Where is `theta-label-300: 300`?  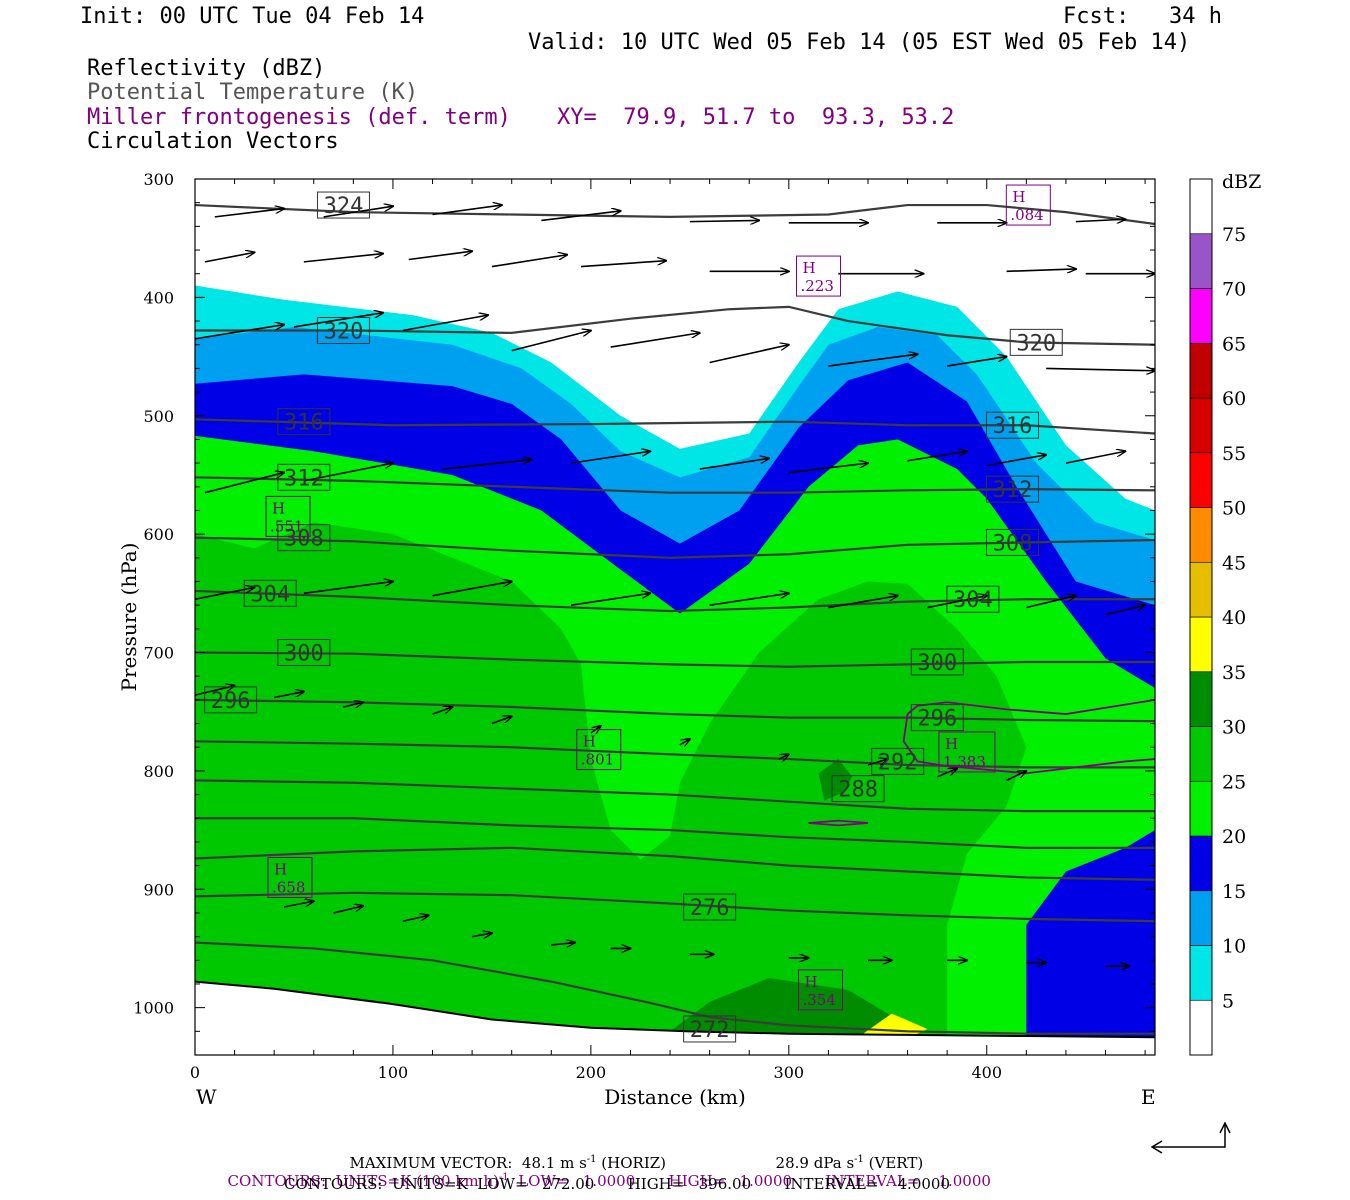 theta-label-300: 300 is located at coordinates (304, 653).